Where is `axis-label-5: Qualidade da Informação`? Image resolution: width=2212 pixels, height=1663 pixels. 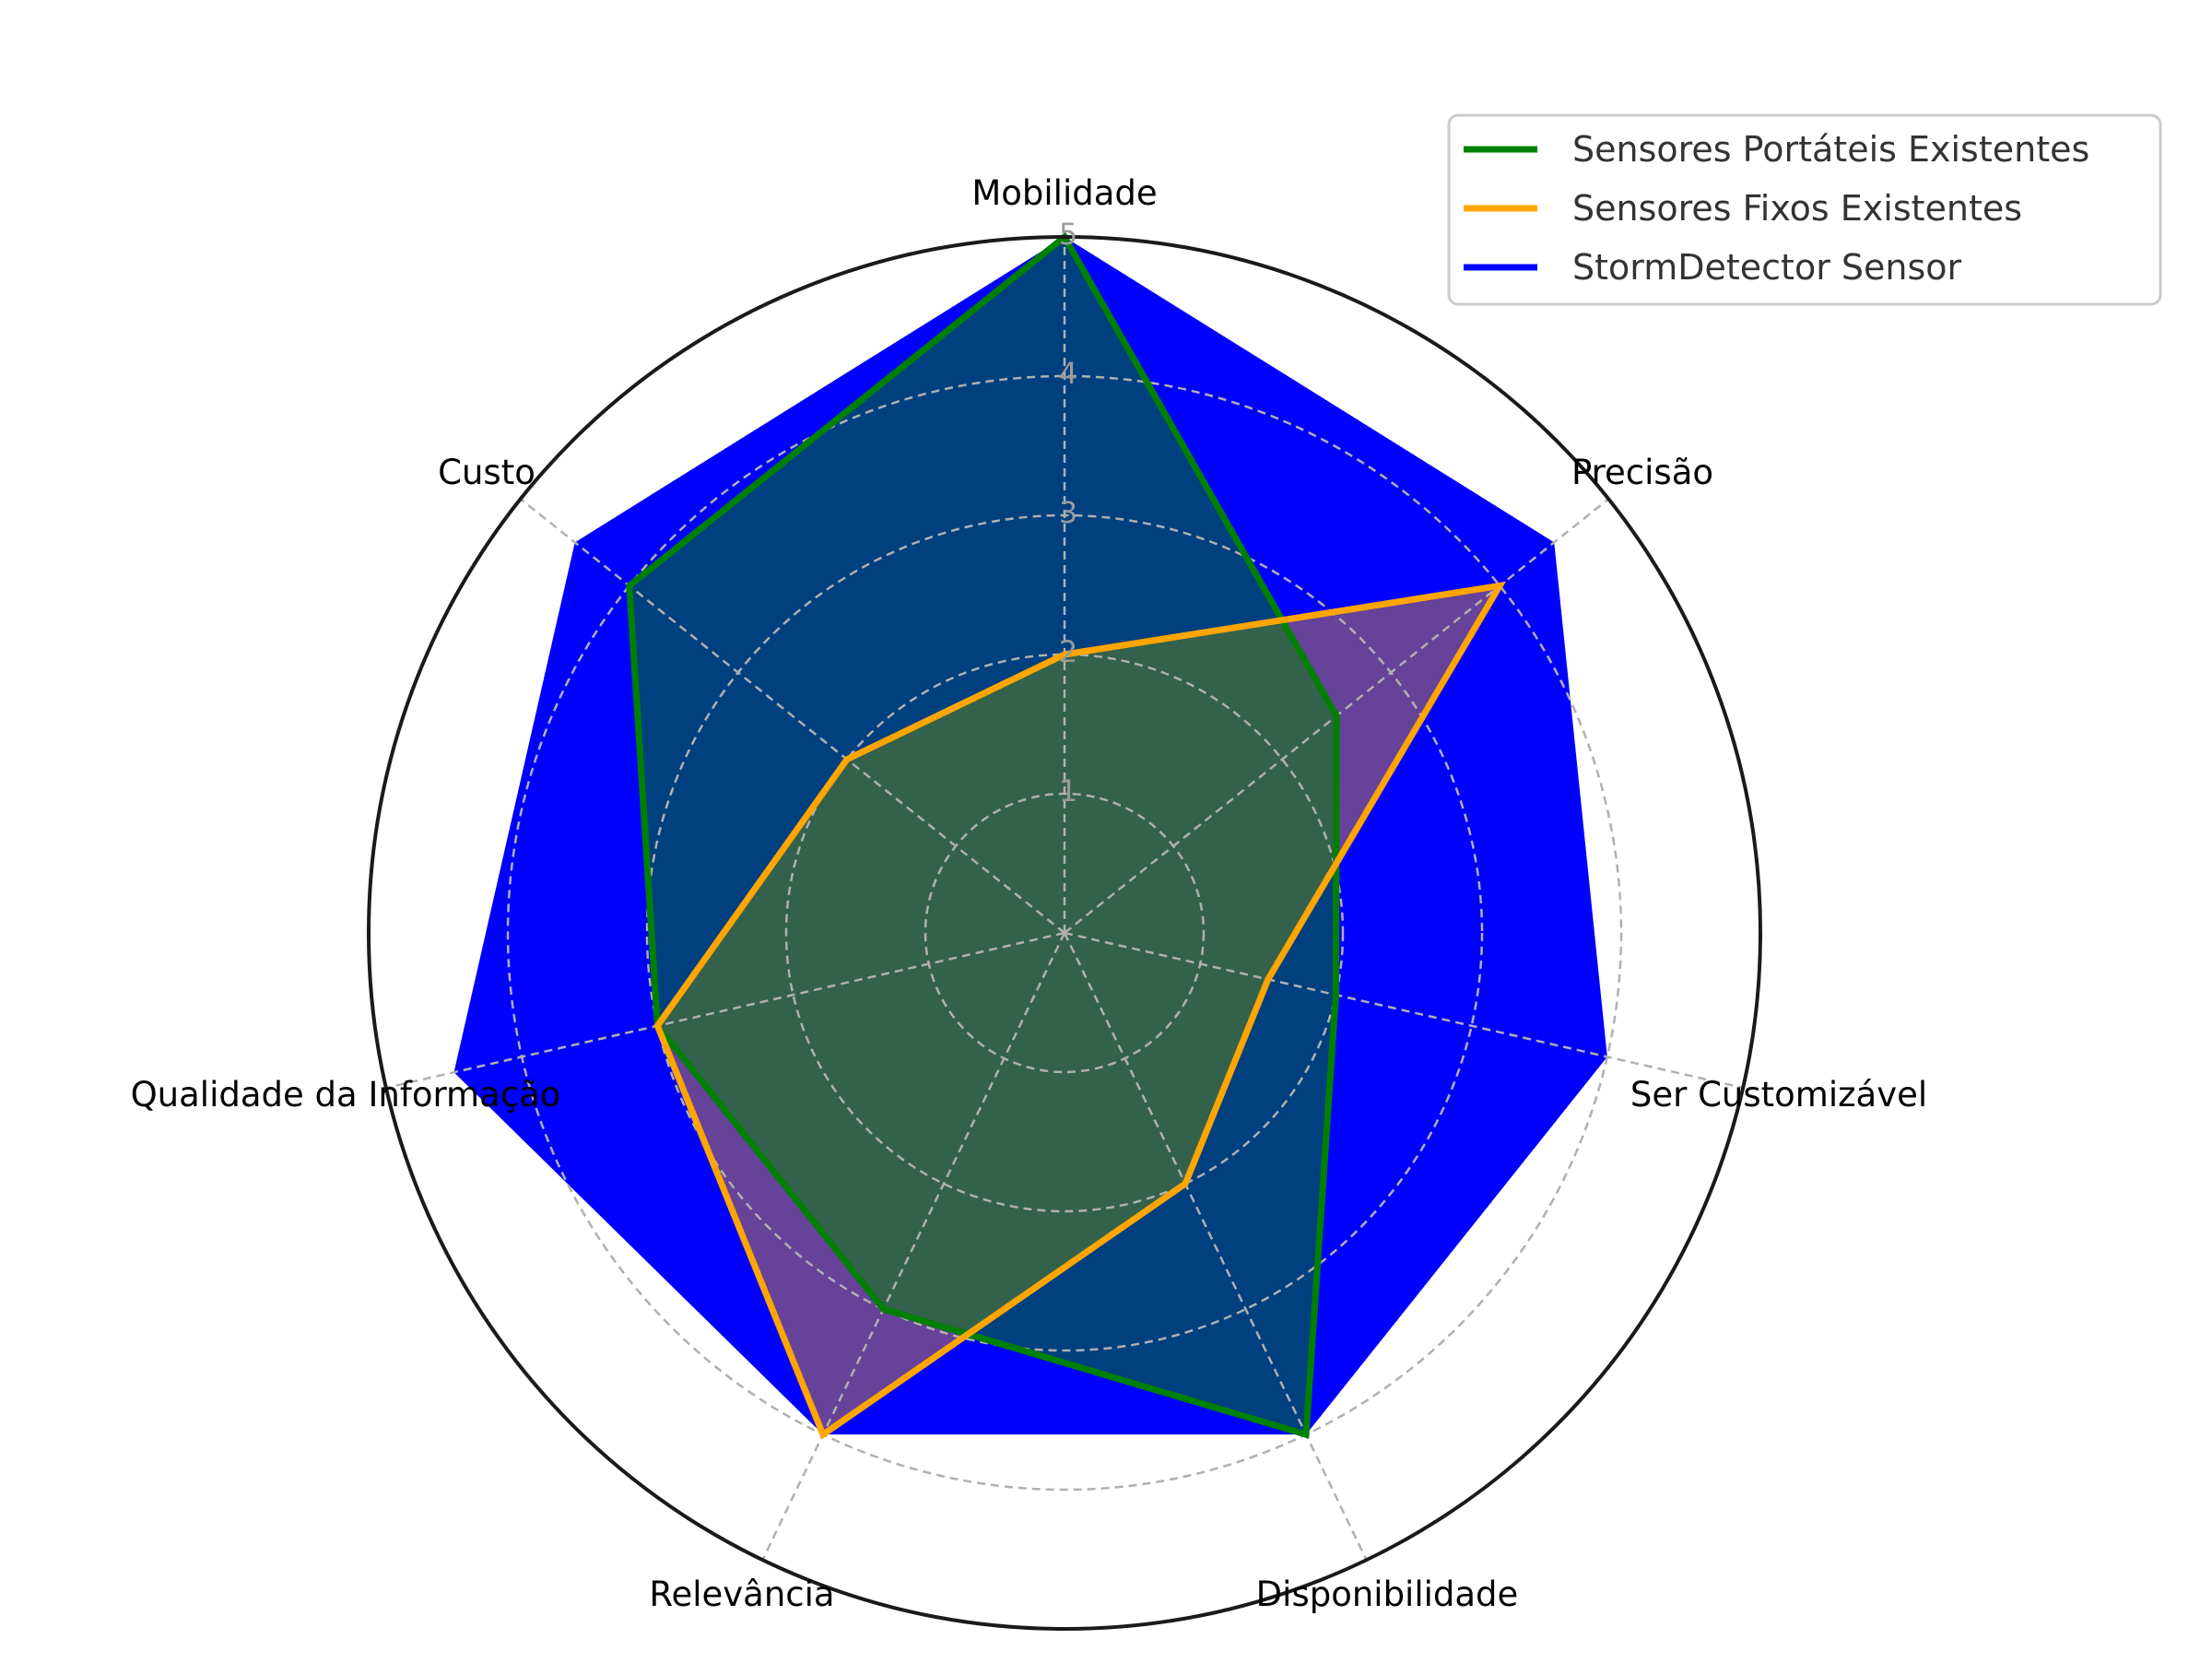
axis-label-5: Qualidade da Informação is located at coordinates (346, 1095).